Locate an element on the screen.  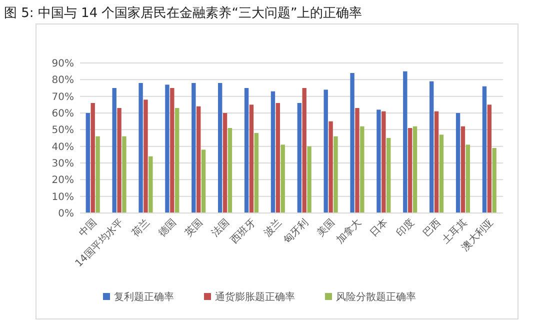
y-tick-label: 20% is located at coordinates (63, 180).